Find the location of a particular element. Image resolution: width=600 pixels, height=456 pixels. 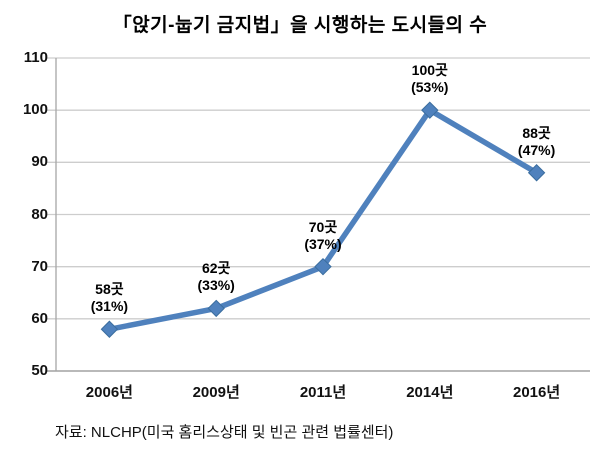

data-point-label: 58곳 (31%) is located at coordinates (109, 298).